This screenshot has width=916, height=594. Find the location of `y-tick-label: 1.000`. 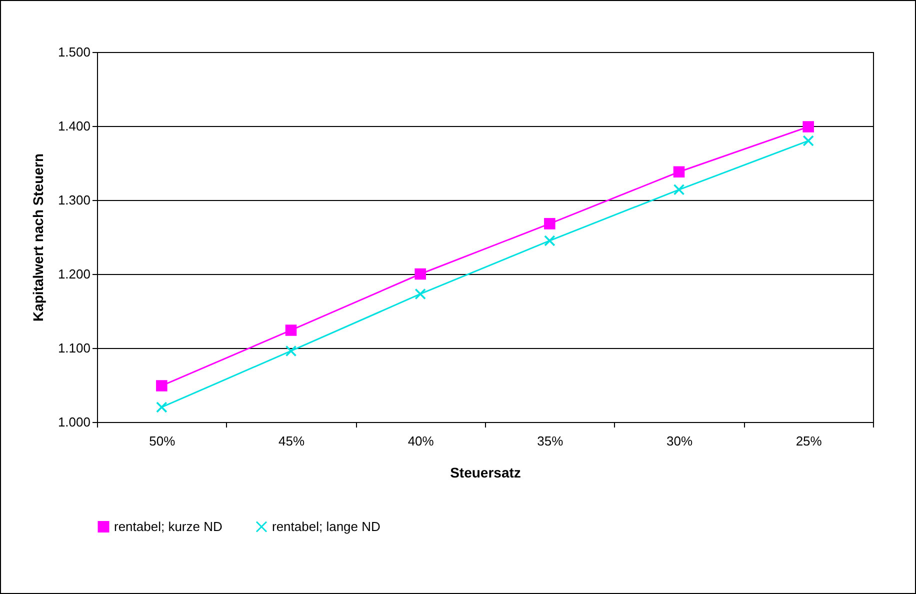

y-tick-label: 1.000 is located at coordinates (74, 422).